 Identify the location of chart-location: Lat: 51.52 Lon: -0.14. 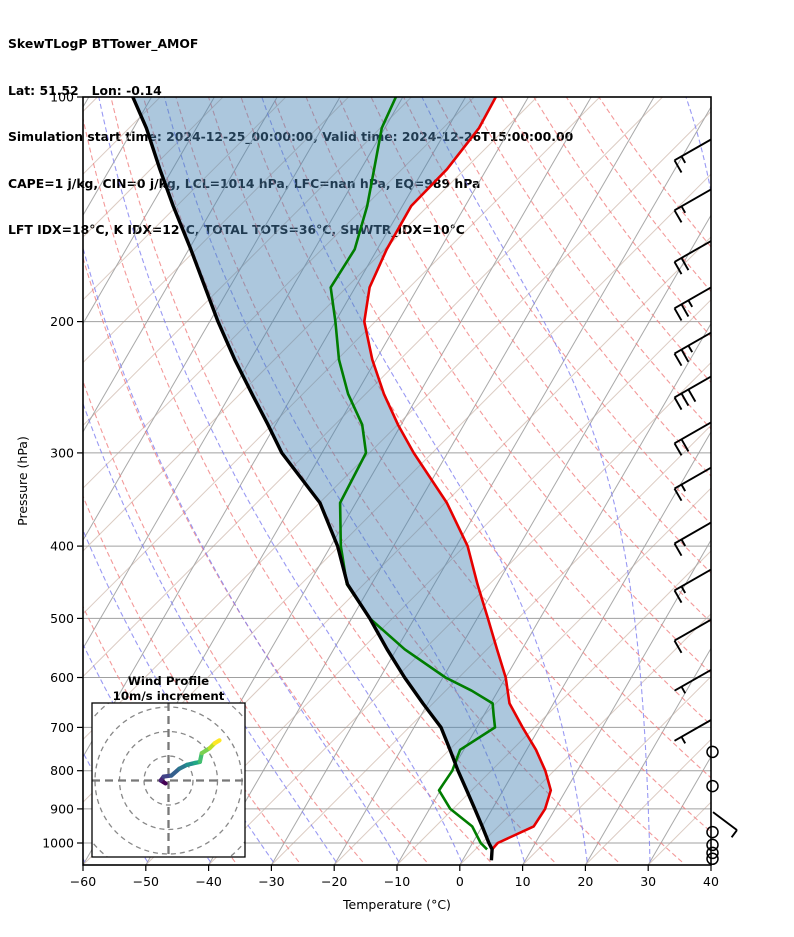
(85, 90).